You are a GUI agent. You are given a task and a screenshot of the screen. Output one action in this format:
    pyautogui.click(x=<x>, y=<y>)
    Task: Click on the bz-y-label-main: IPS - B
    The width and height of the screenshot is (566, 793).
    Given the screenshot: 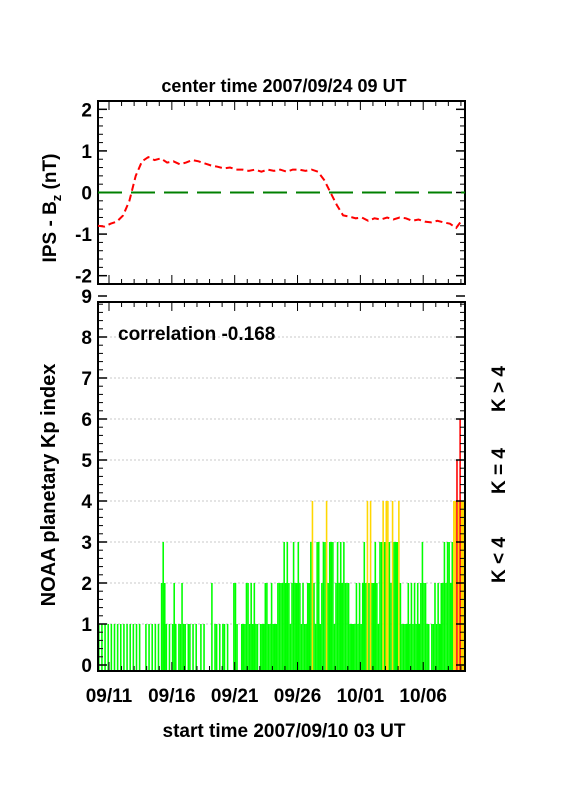 What is the action you would take?
    pyautogui.click(x=50, y=231)
    